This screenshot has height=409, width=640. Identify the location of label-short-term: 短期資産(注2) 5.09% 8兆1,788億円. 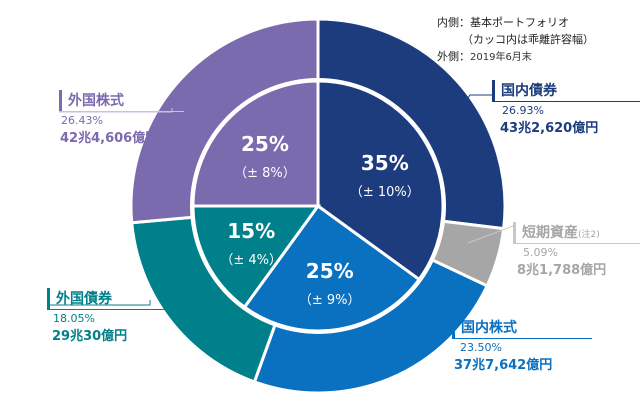
(576, 250).